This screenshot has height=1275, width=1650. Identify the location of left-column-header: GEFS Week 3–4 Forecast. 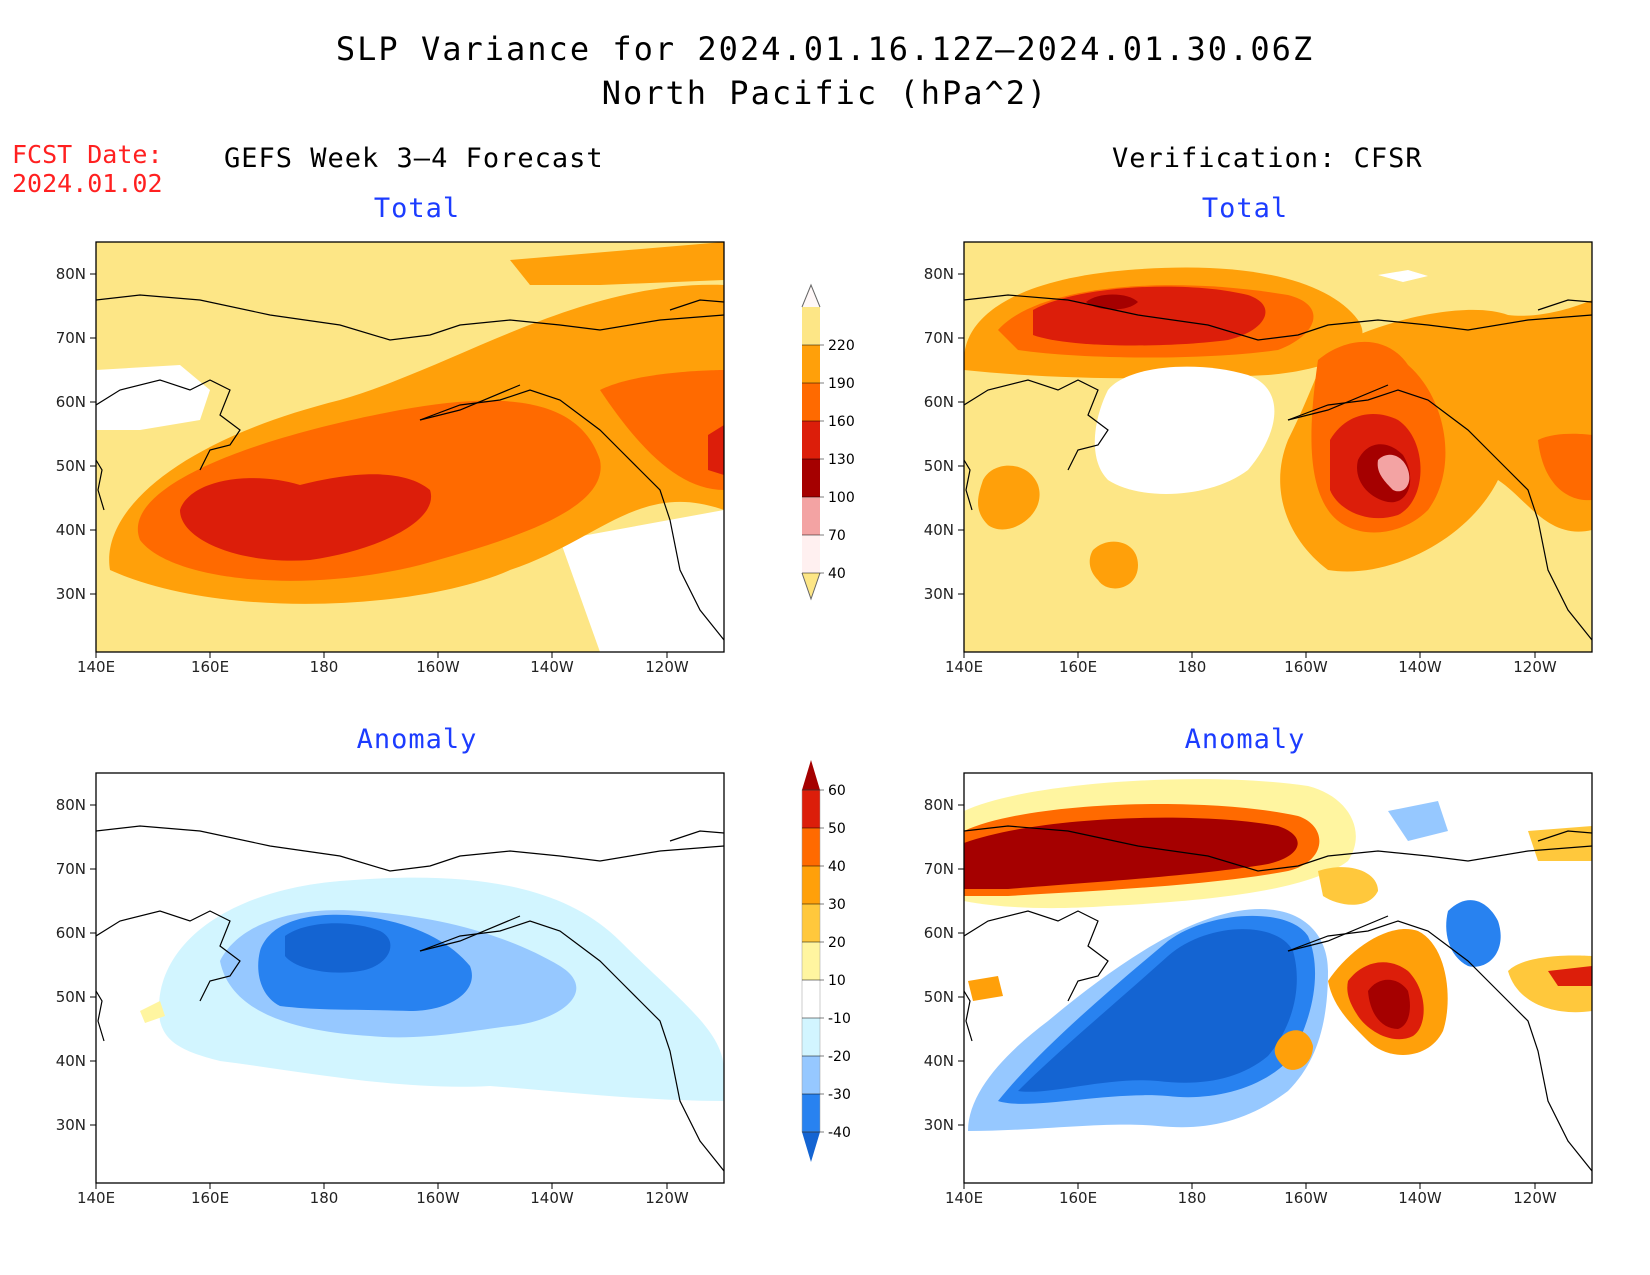
(414, 158).